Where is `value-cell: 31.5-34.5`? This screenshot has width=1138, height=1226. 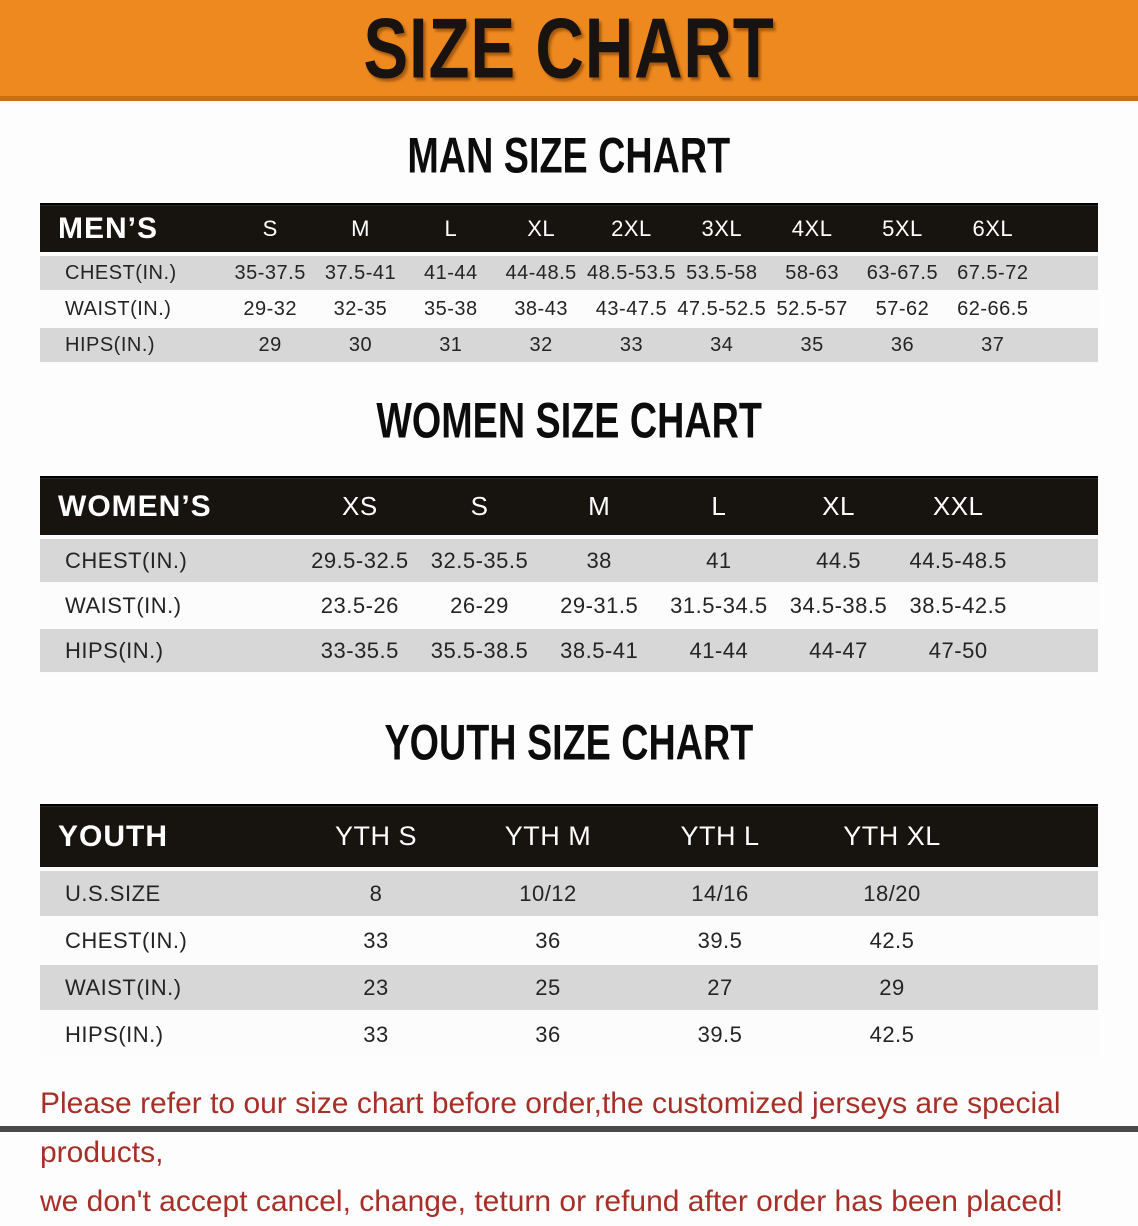
value-cell: 31.5-34.5 is located at coordinates (719, 605).